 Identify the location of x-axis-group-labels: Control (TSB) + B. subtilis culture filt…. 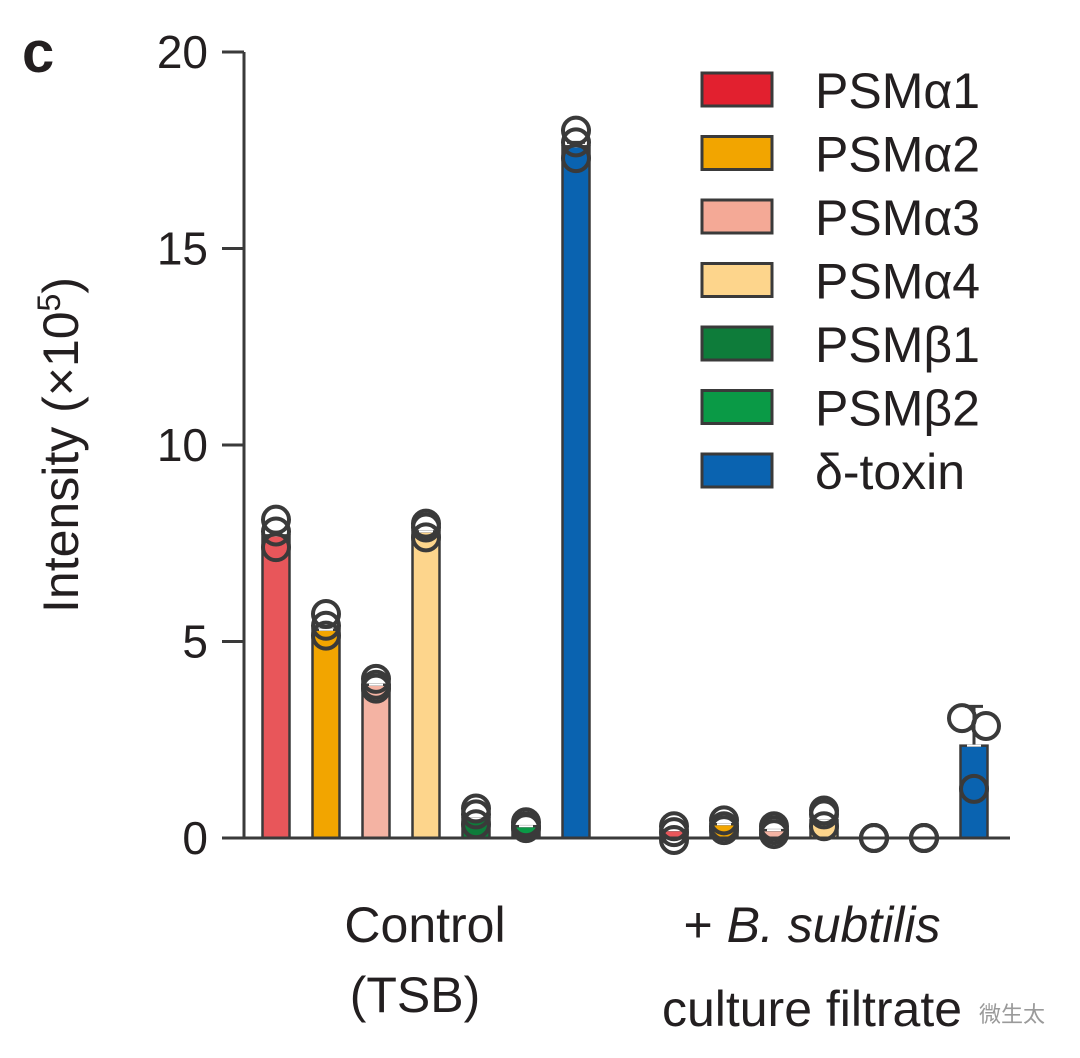
(653, 967).